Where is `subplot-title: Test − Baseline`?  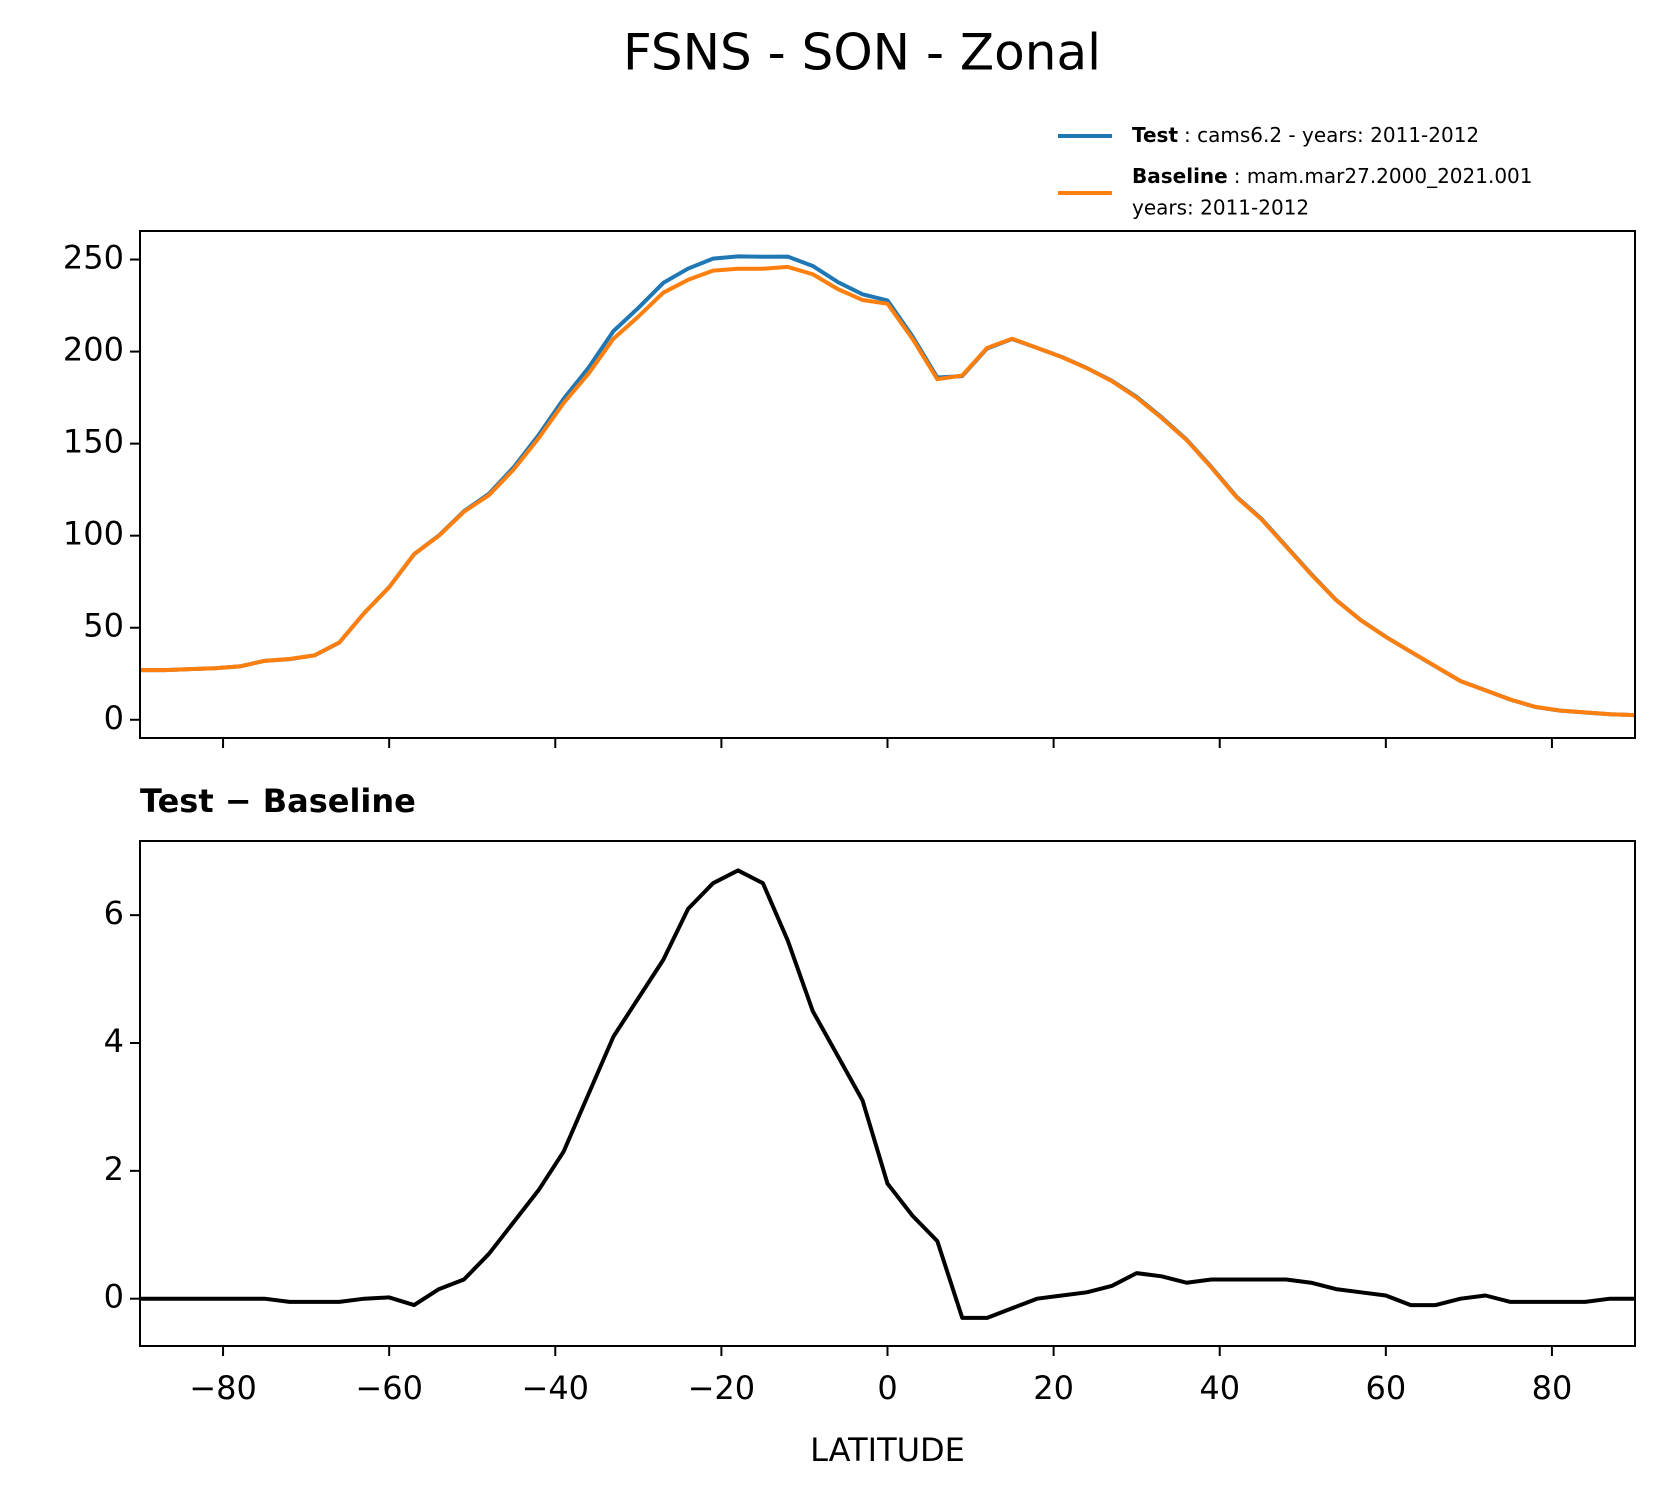
subplot-title: Test − Baseline is located at coordinates (278, 801).